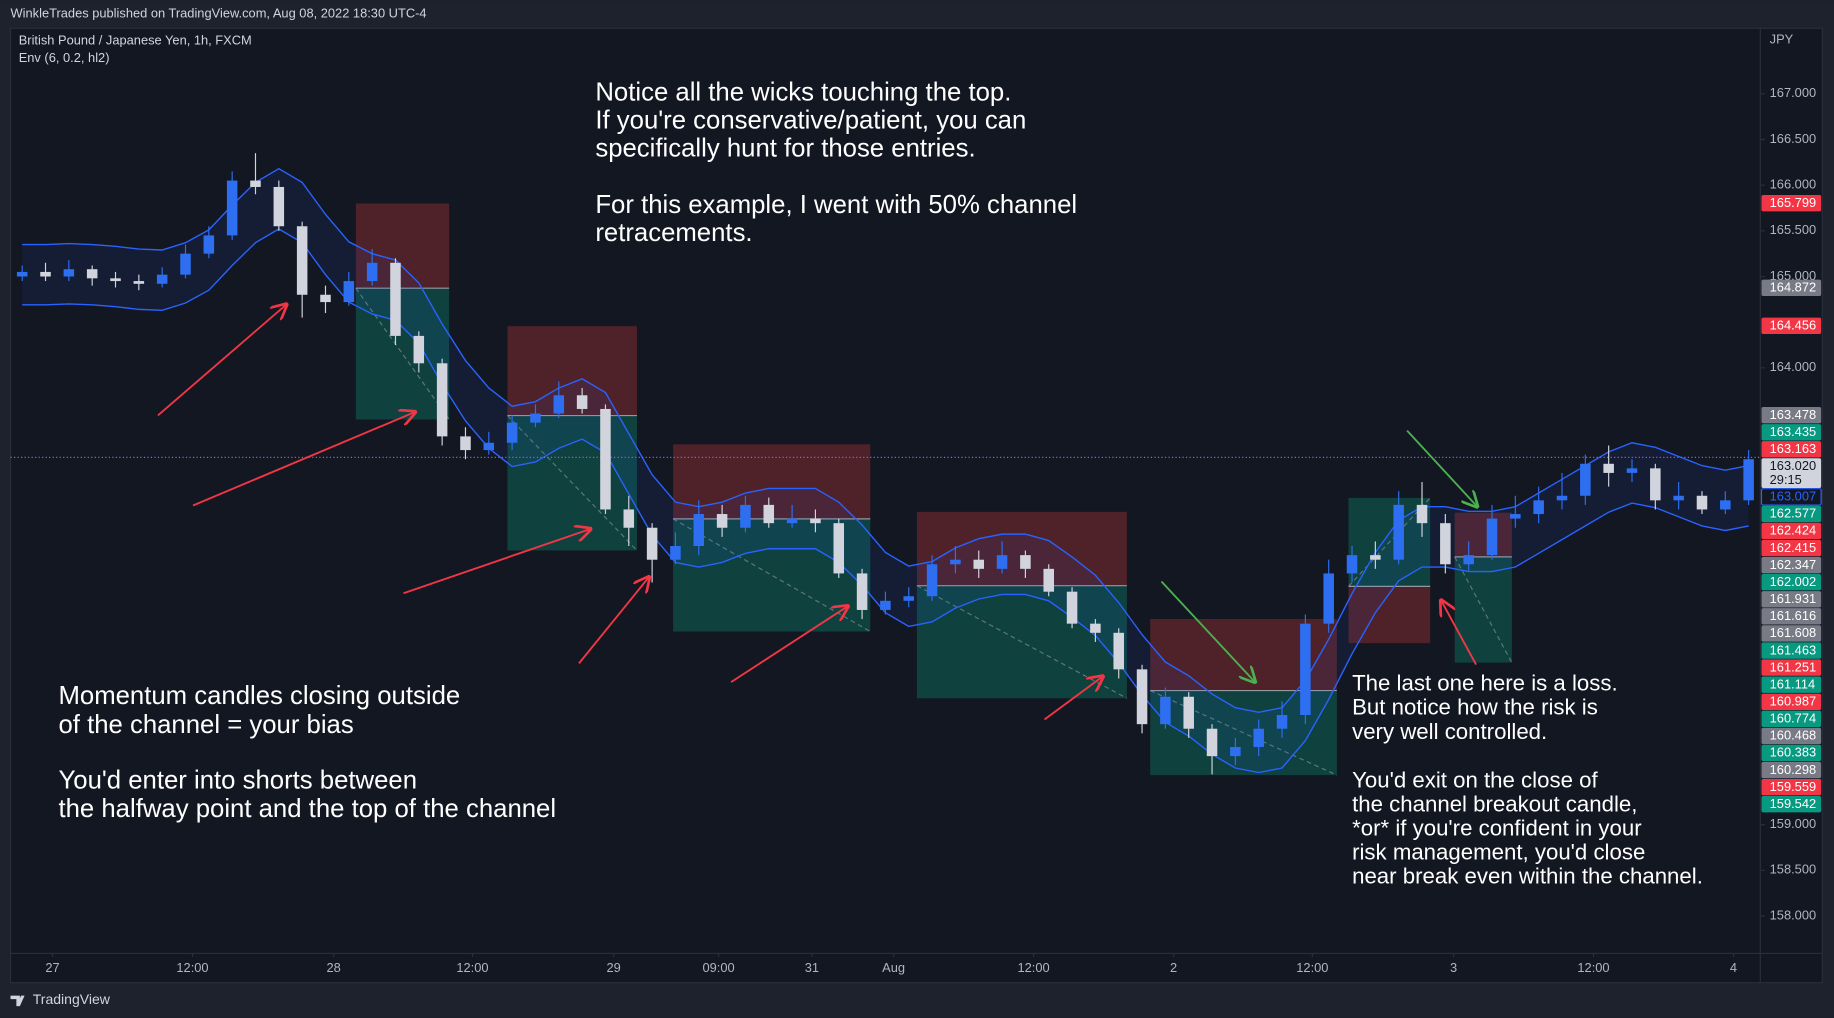 The image size is (1834, 1018). What do you see at coordinates (613, 967) in the screenshot?
I see `x-tick-label: 29` at bounding box center [613, 967].